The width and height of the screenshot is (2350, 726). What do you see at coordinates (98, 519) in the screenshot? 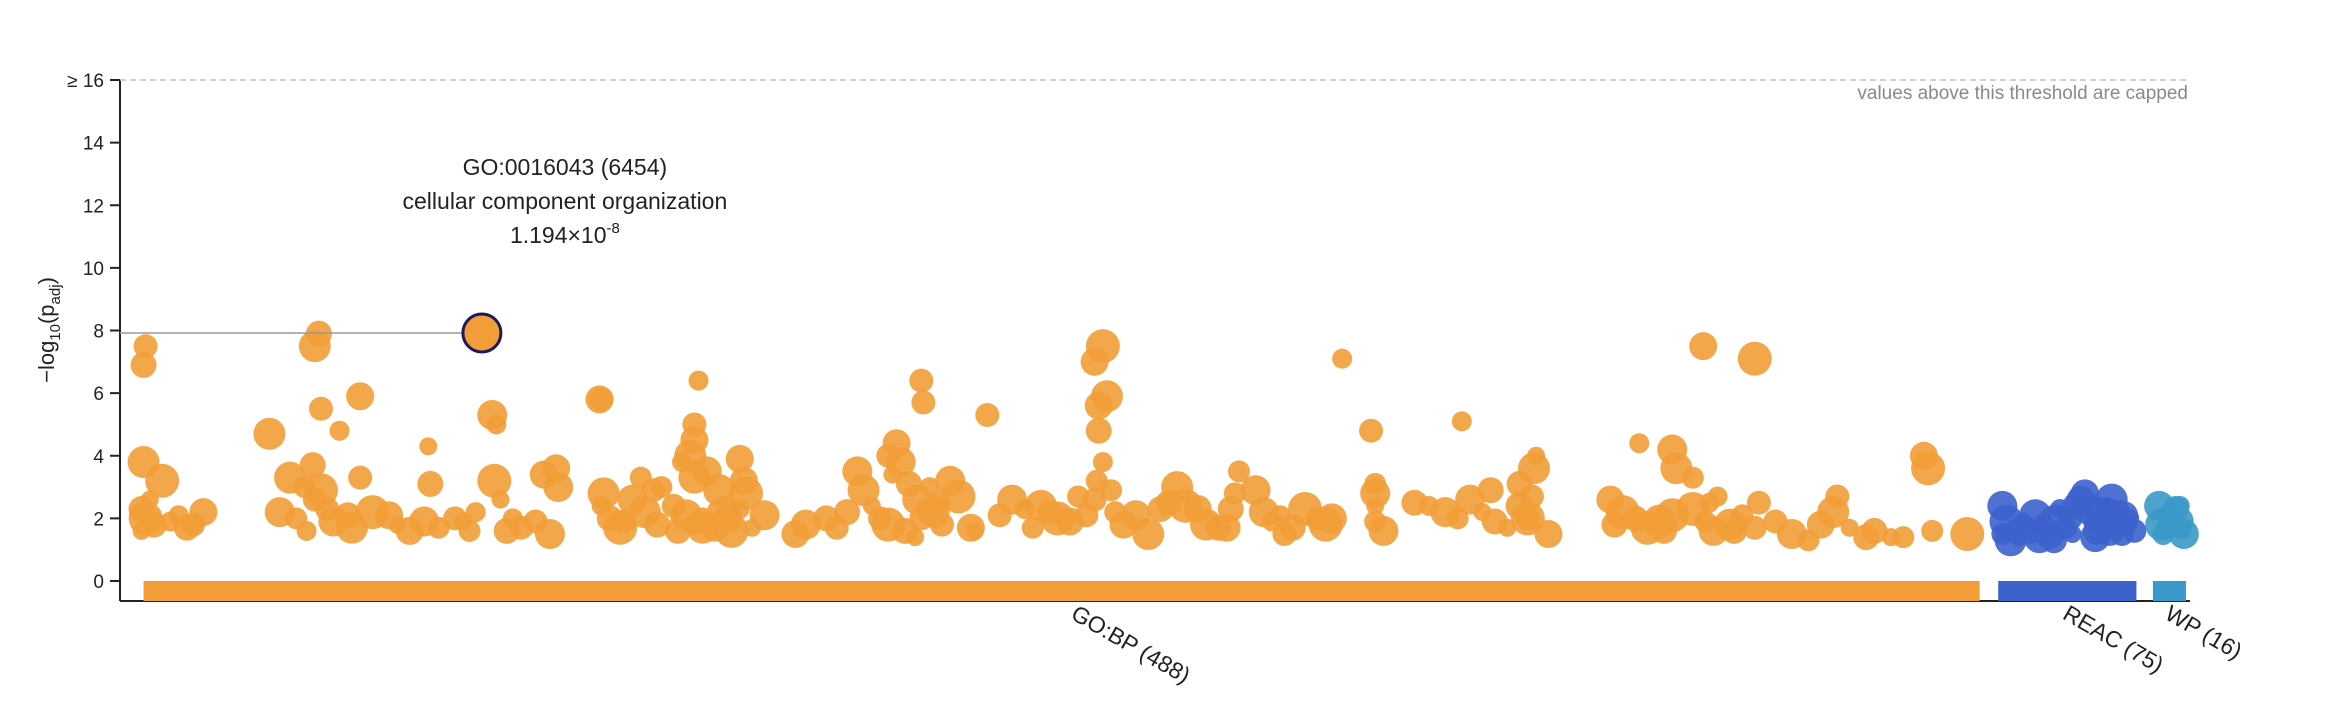
I see `y-tick-label: 2` at bounding box center [98, 519].